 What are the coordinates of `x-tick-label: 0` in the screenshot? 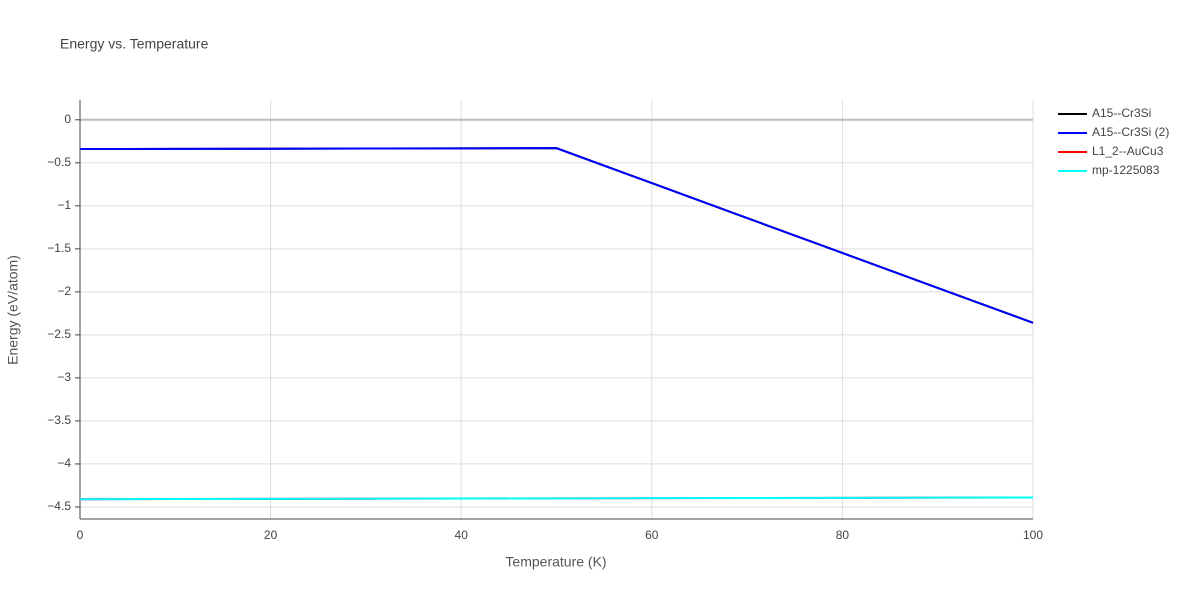 It's located at (80, 535).